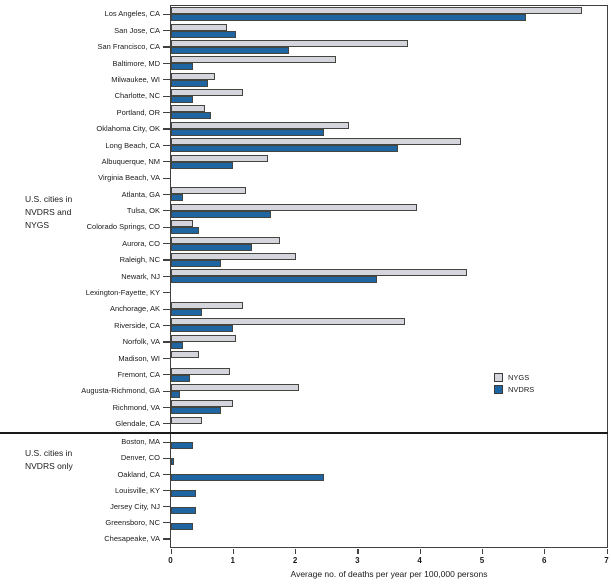 Image resolution: width=611 pixels, height=585 pixels. Describe the element at coordinates (304, 458) in the screenshot. I see `bar-row: Denver, CO` at that location.